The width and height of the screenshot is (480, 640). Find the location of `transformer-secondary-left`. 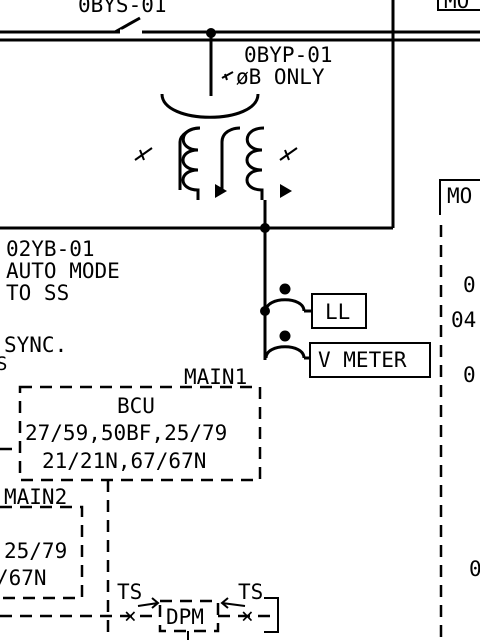

transformer-secondary-left is located at coordinates (191, 163).